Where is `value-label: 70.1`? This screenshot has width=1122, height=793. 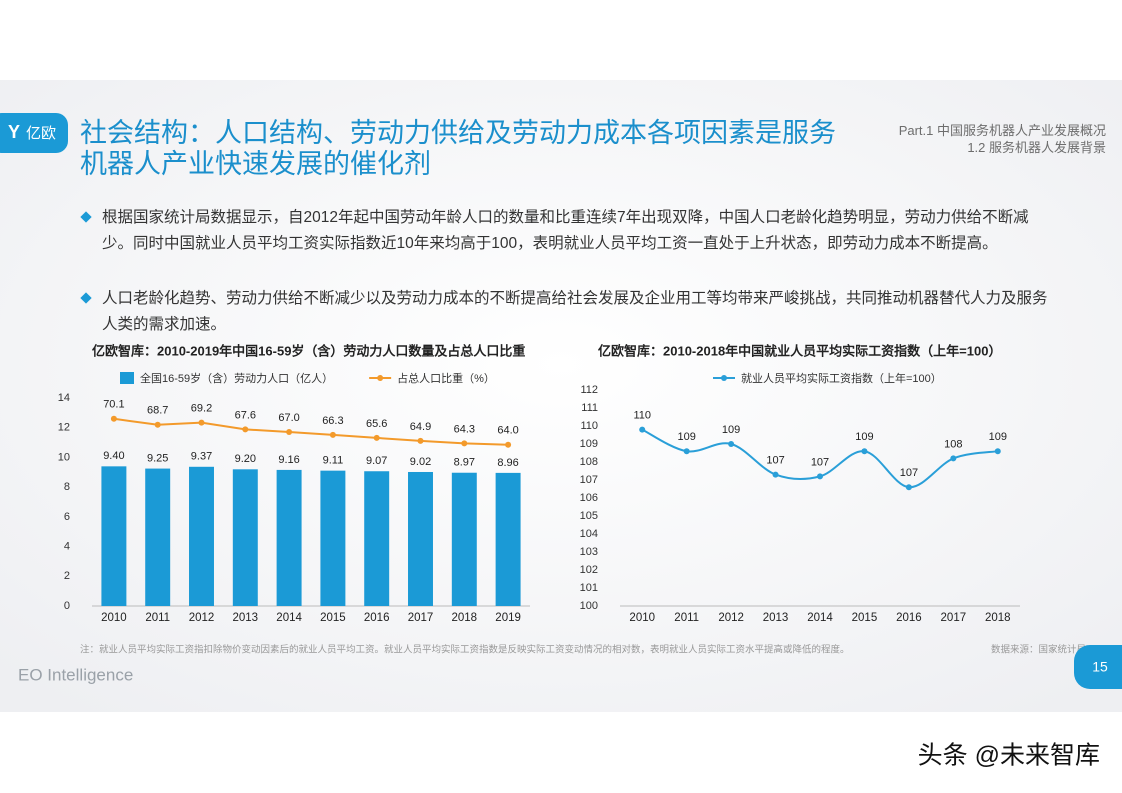 value-label: 70.1 is located at coordinates (113, 405).